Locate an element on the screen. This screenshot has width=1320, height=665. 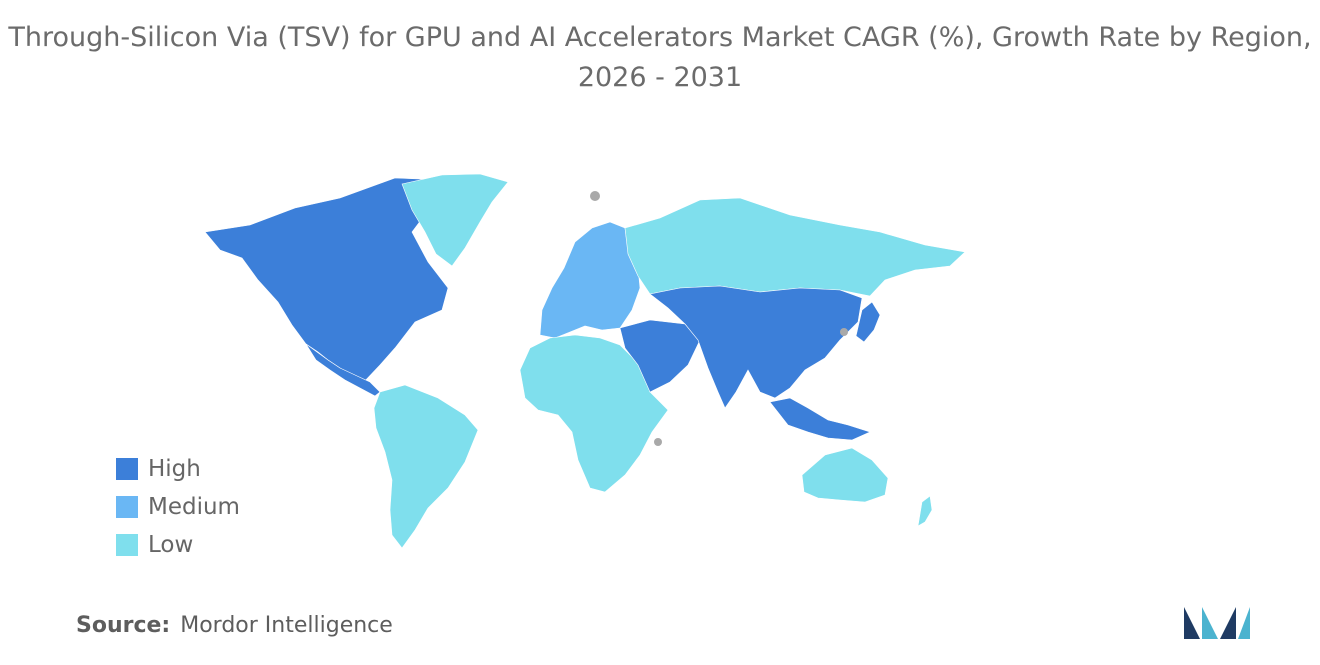
legend-swatch-low is located at coordinates (127, 545).